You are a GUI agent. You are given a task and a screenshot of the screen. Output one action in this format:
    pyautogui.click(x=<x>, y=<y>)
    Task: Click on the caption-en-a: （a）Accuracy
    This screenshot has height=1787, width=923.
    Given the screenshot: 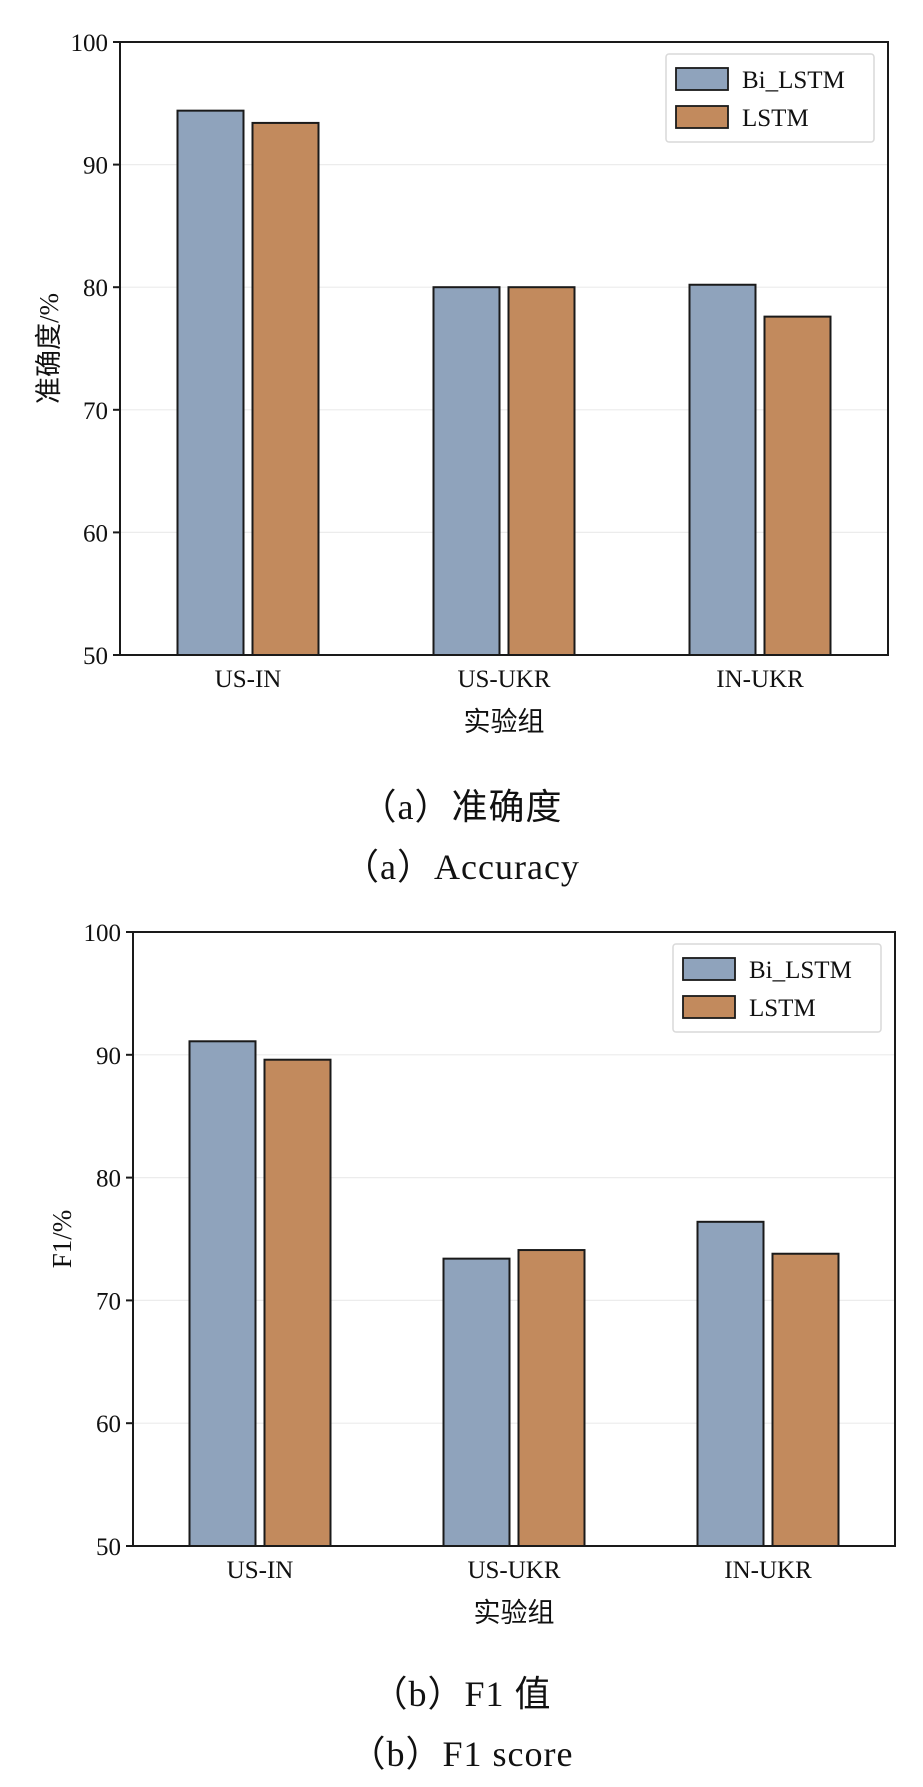 What is the action you would take?
    pyautogui.click(x=461, y=867)
    